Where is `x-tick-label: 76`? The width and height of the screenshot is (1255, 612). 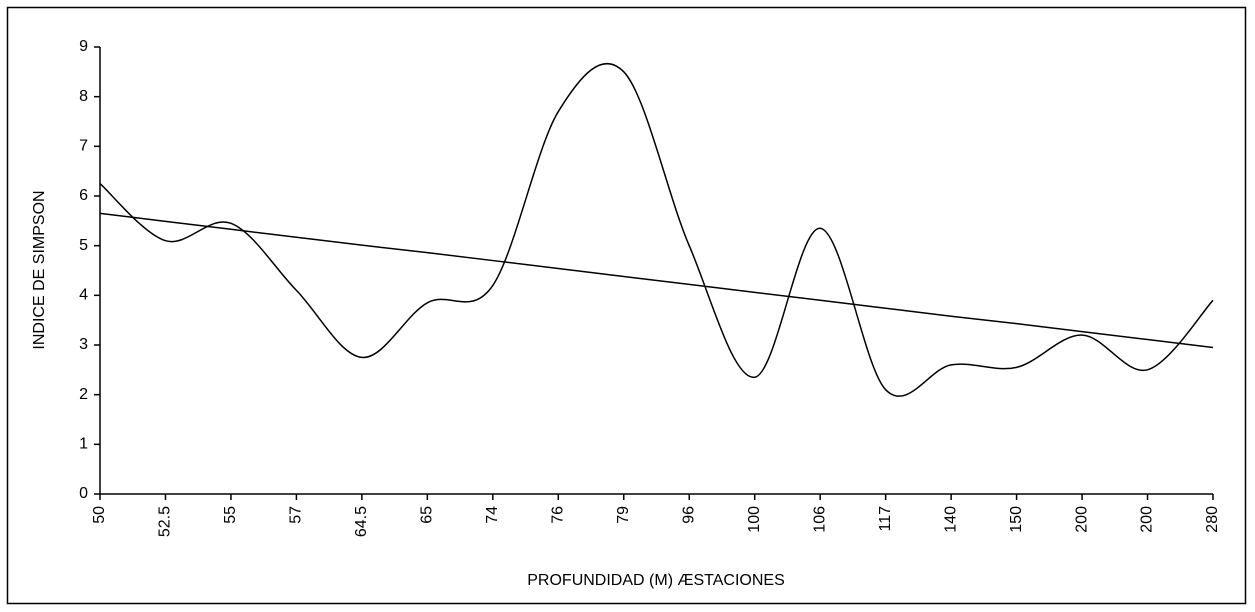 x-tick-label: 76 is located at coordinates (558, 515).